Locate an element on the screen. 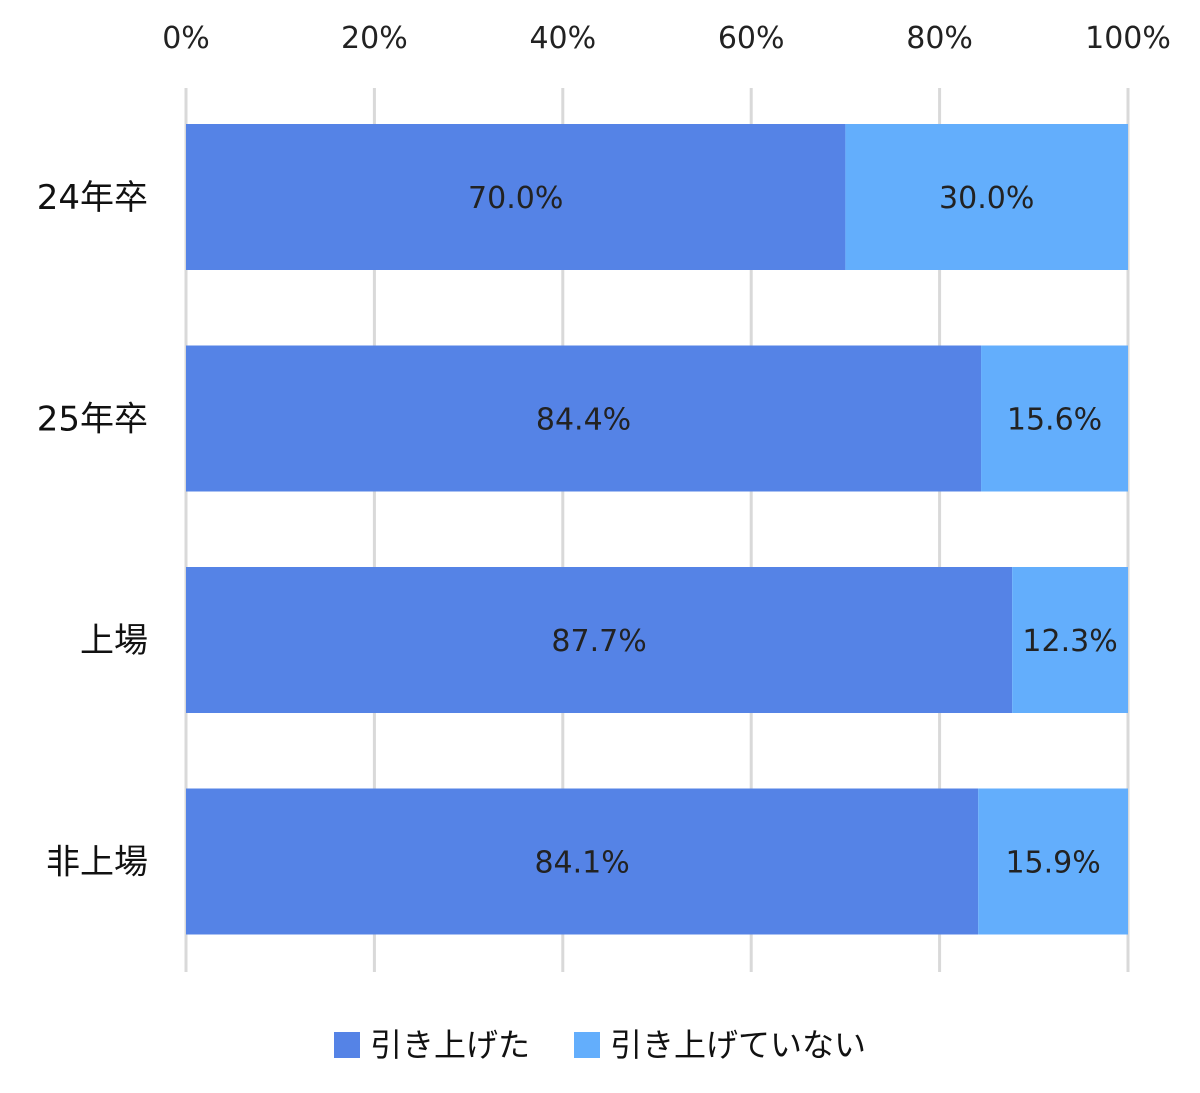 The image size is (1200, 1093). x-tick-label: 80% is located at coordinates (939, 38).